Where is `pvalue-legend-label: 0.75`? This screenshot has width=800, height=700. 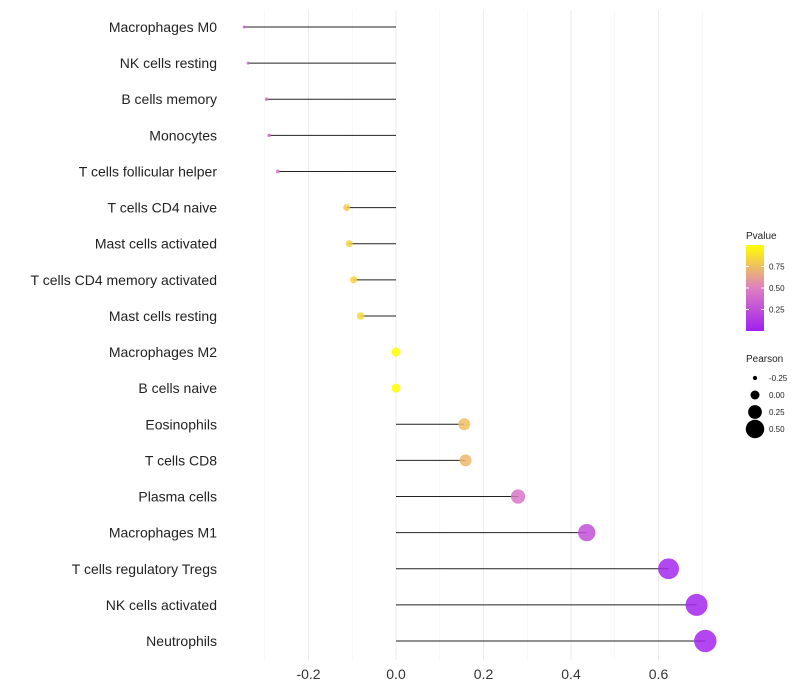
pvalue-legend-label: 0.75 is located at coordinates (777, 267).